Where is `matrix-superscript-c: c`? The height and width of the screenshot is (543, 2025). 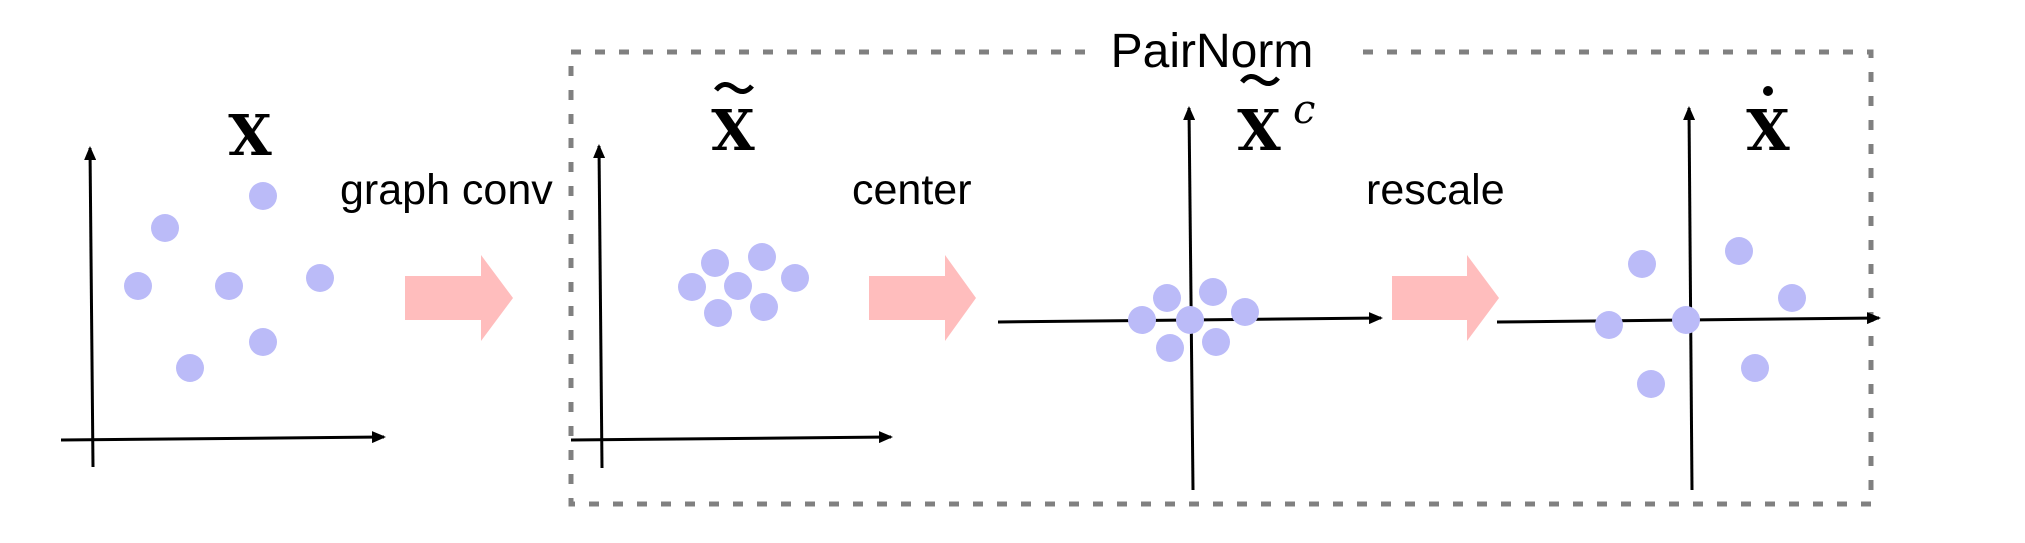 matrix-superscript-c: c is located at coordinates (1304, 110).